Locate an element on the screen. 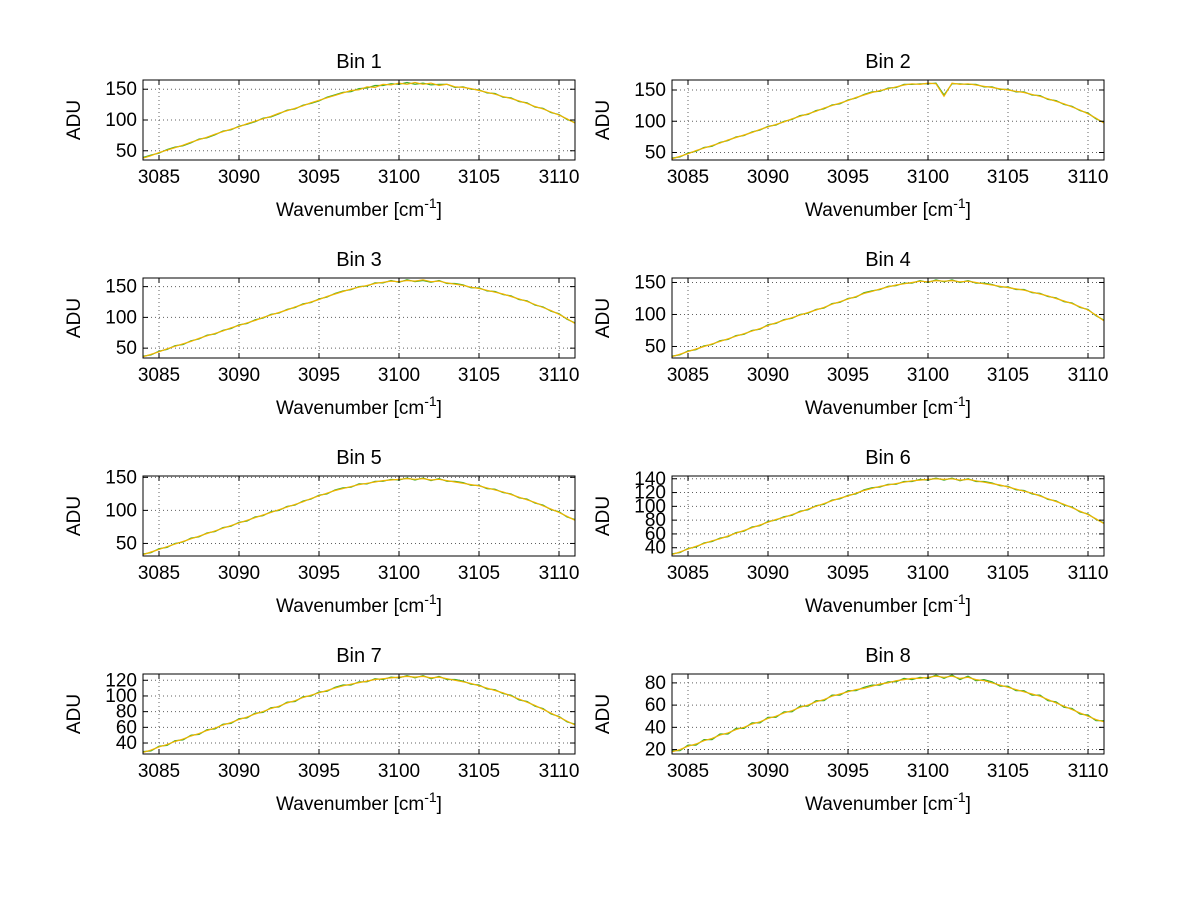 The image size is (1200, 901). chart-title: Bin 3 is located at coordinates (359, 260).